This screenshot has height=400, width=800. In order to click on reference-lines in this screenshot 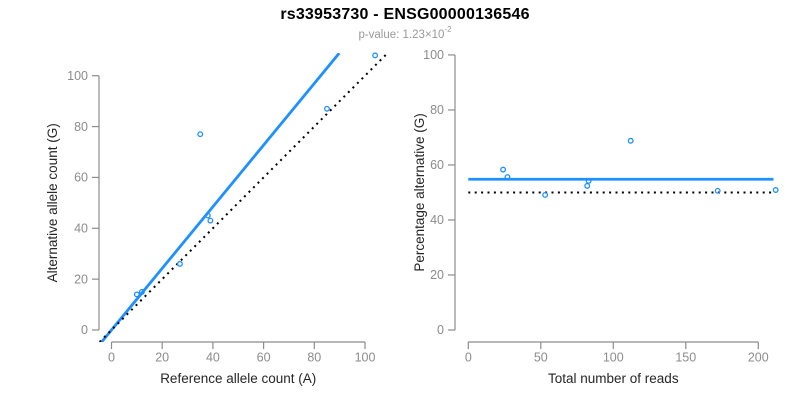, I will do `click(621, 185)`.